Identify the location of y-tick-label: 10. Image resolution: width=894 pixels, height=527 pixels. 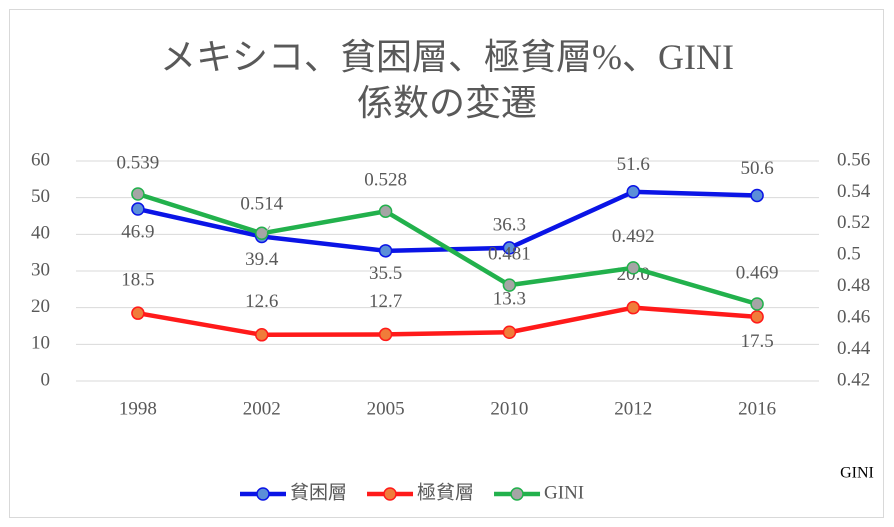
(40, 343).